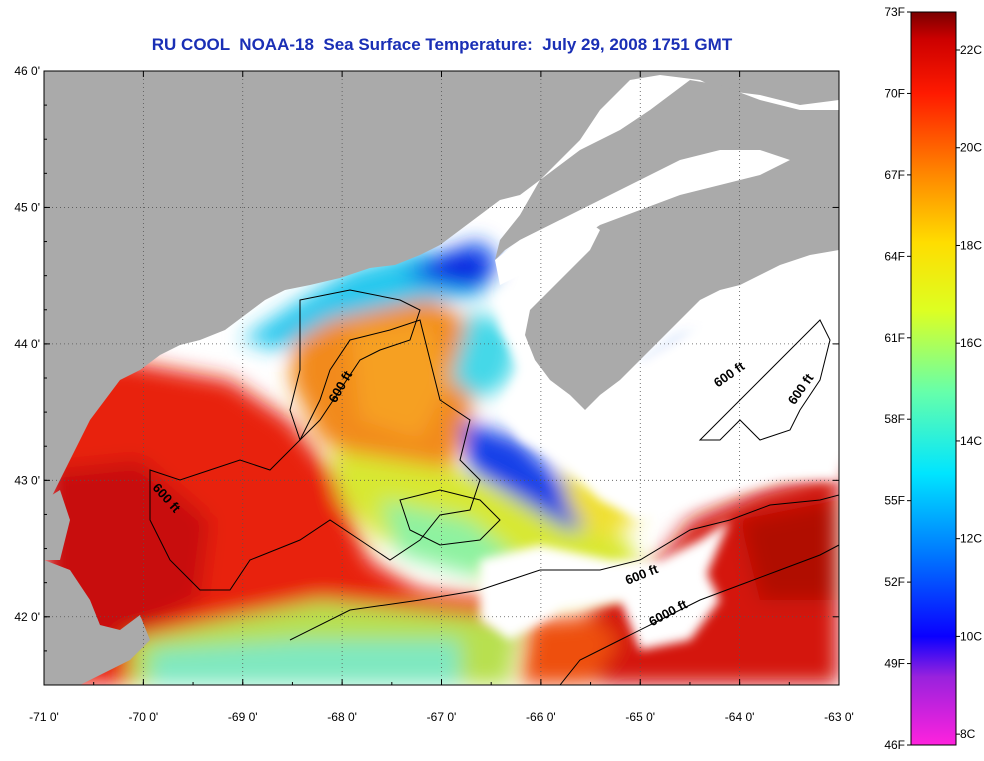 This screenshot has width=984, height=761. Describe the element at coordinates (971, 148) in the screenshot. I see `colorbar-c-label: 20C` at that location.